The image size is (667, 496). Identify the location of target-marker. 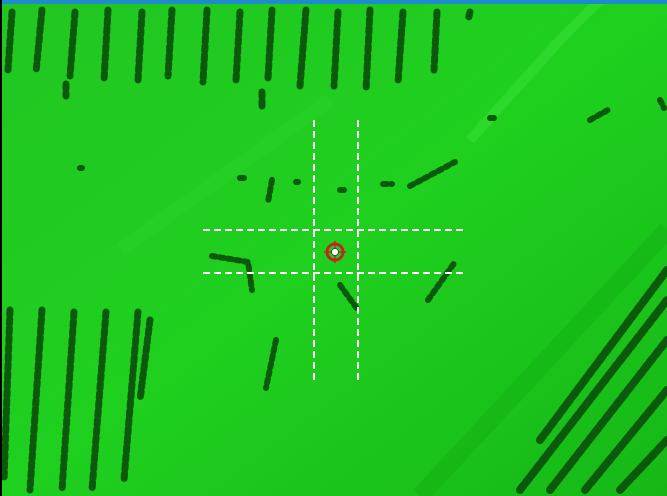
(335, 252).